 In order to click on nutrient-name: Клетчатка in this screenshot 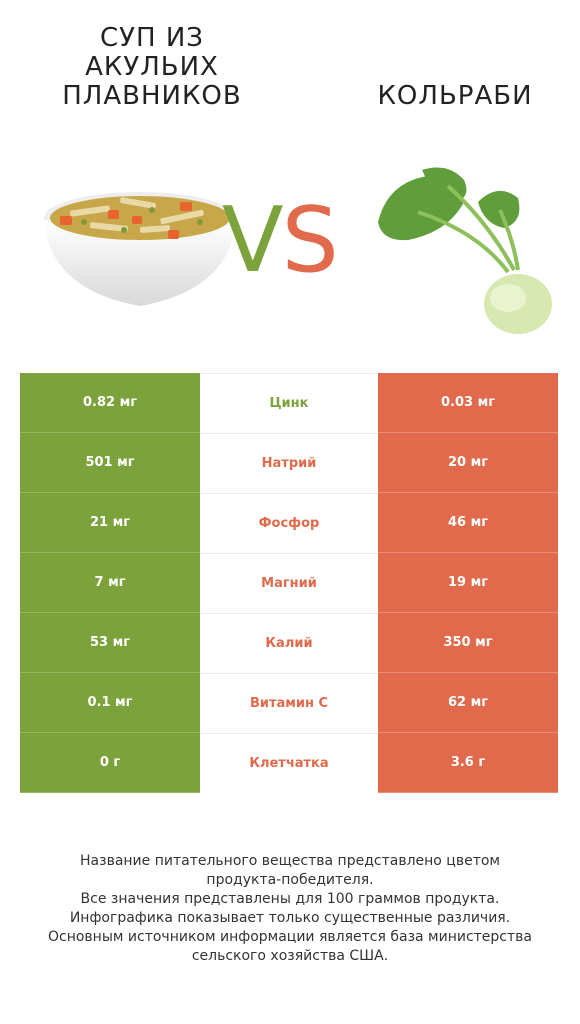, I will do `click(289, 763)`.